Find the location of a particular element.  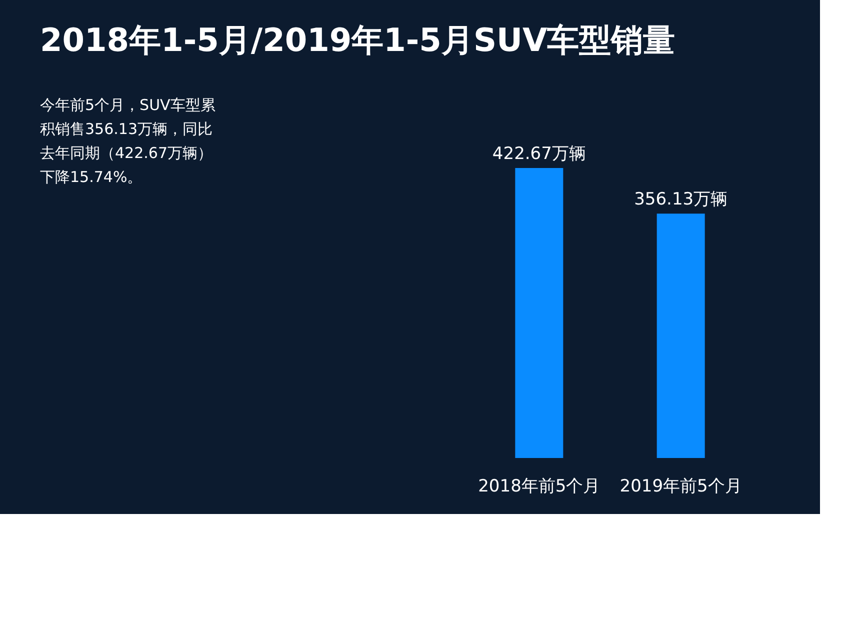

data-label: 356.13万辆 is located at coordinates (681, 200).